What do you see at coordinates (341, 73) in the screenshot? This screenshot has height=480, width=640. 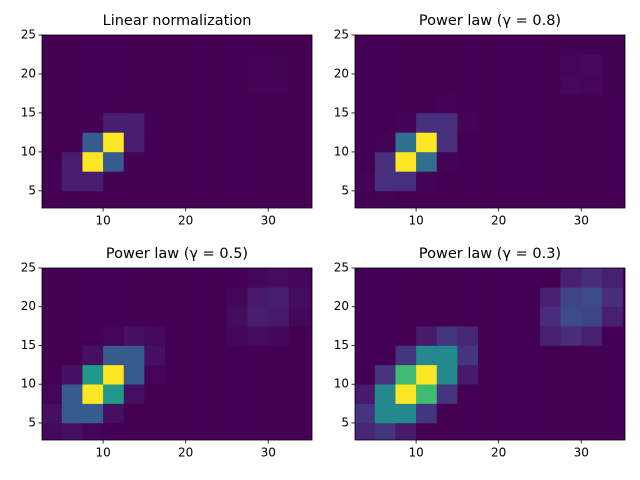 I see `y-tick-label: 20` at bounding box center [341, 73].